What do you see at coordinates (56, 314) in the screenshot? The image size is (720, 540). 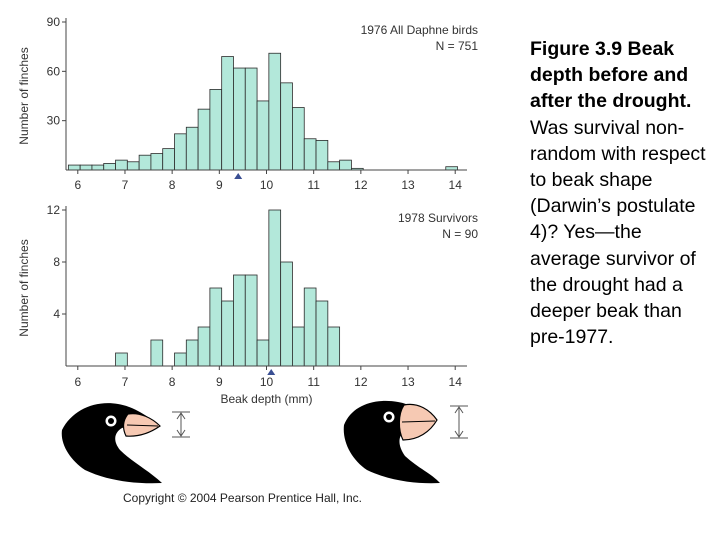 I see `y-tick-label: 4` at bounding box center [56, 314].